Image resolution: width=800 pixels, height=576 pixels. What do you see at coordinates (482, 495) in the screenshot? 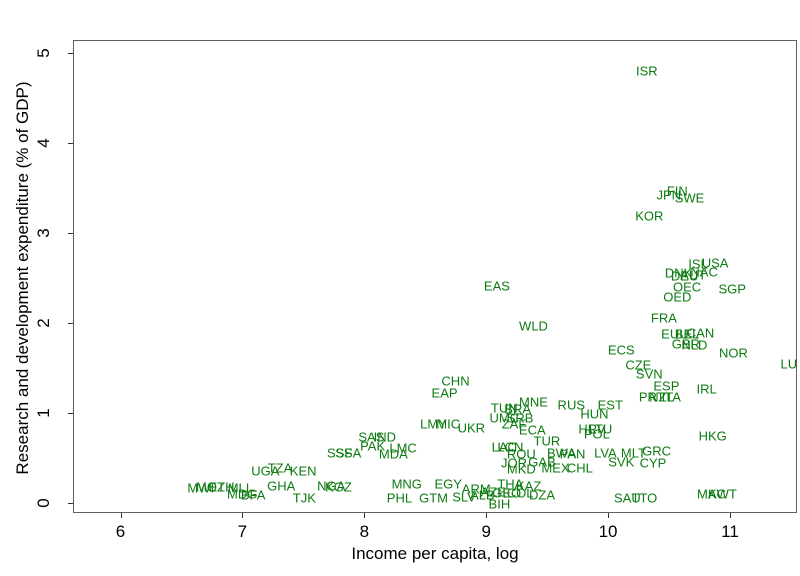
I see `scatter-label-alb: ALB` at bounding box center [482, 495].